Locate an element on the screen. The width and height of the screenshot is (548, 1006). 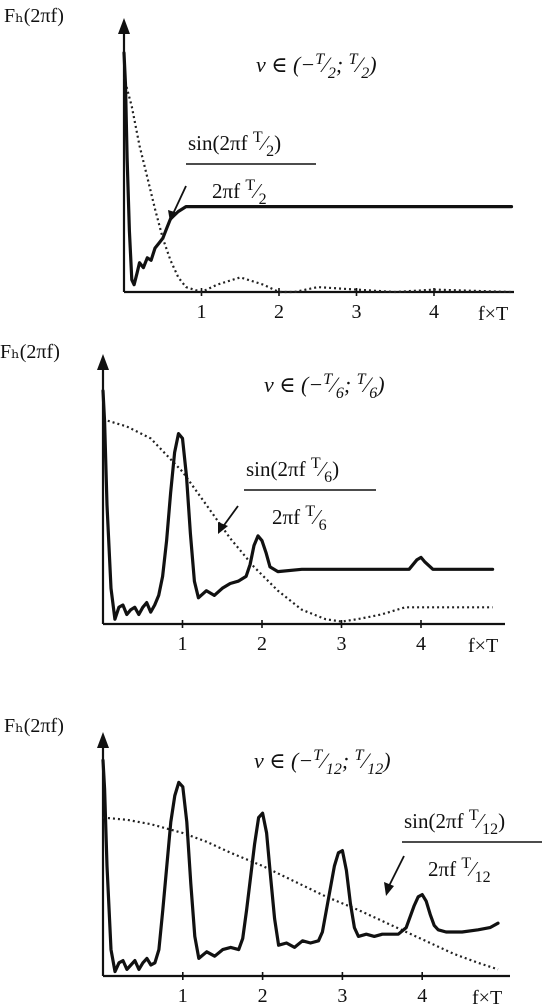
svg-text: ν ∈ (−T⁄6; T⁄6) is located at coordinates (324, 386).